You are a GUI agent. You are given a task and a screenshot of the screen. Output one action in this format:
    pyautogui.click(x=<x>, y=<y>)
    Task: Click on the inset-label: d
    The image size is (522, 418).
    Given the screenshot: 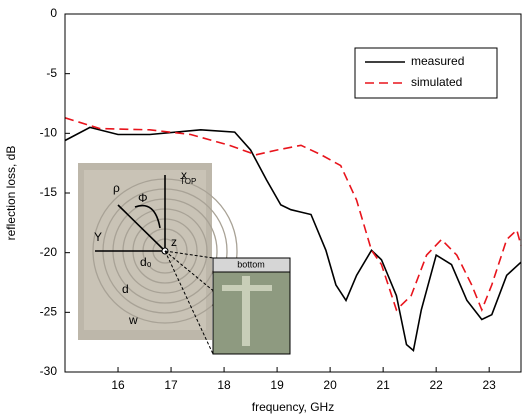 What is the action you would take?
    pyautogui.click(x=125, y=289)
    